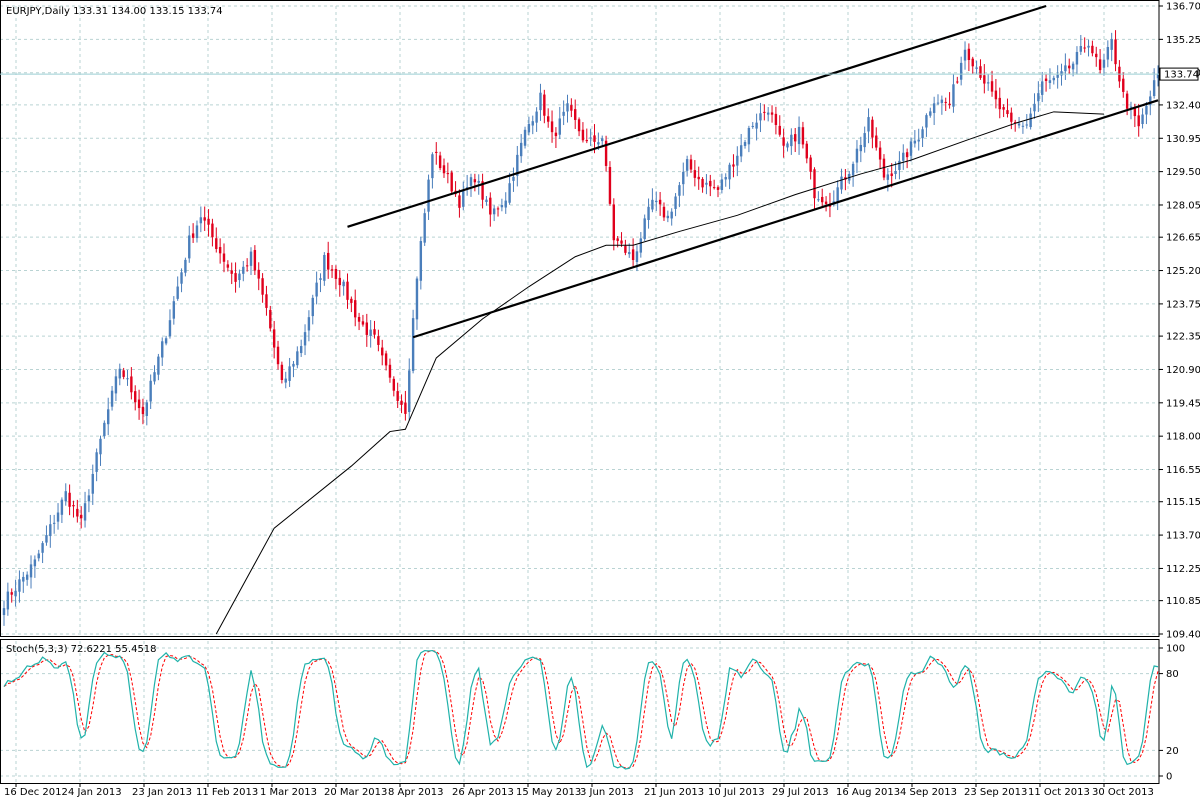 The image size is (1200, 800). What do you see at coordinates (355, 792) in the screenshot?
I see `time-tick-label: 20 Mar 2013` at bounding box center [355, 792].